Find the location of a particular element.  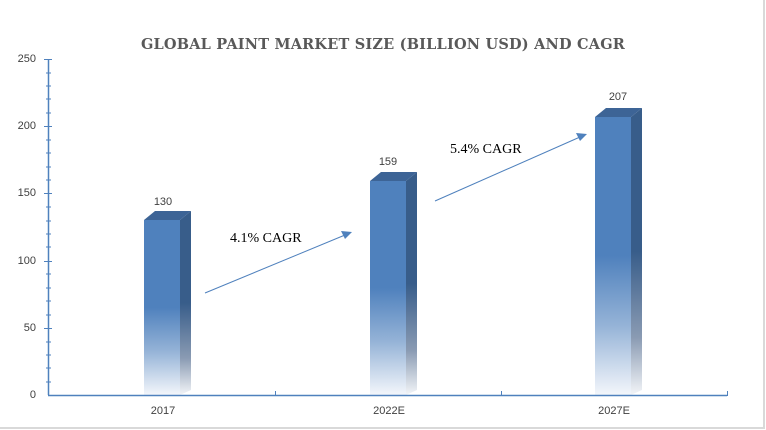

y-tick-label: 150 is located at coordinates (26, 193).